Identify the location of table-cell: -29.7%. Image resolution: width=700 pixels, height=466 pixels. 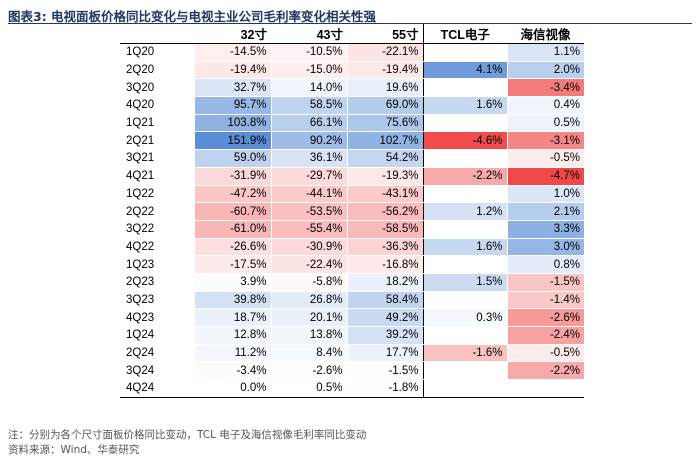
(308, 176).